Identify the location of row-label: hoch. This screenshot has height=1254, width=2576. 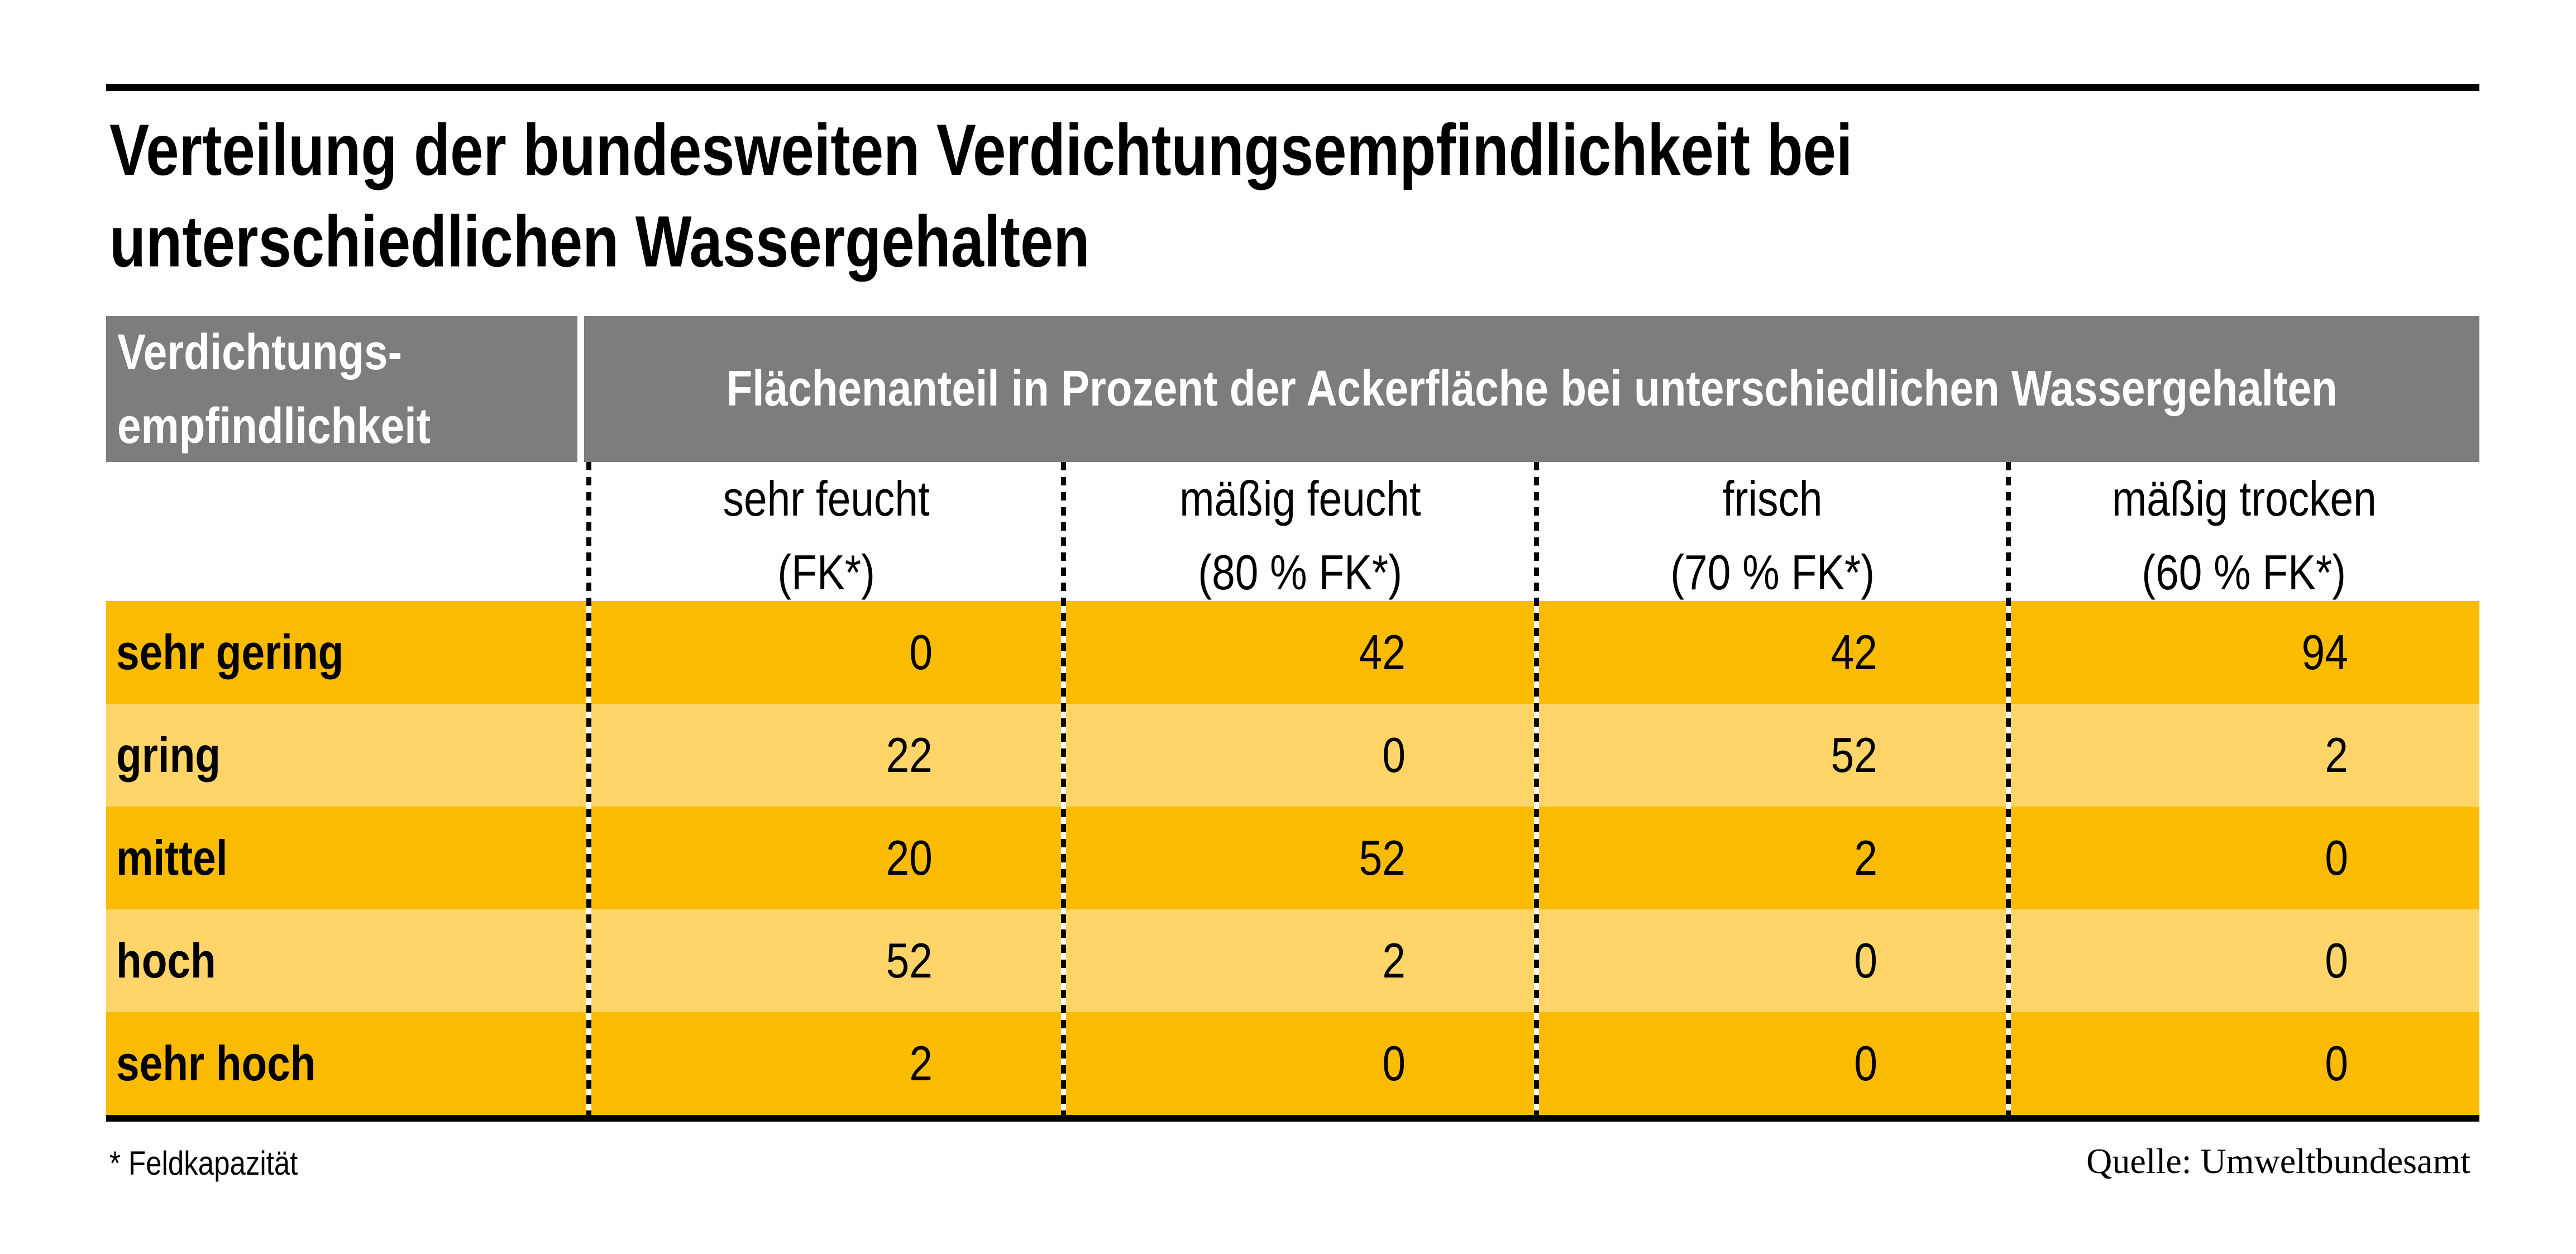
(166, 960).